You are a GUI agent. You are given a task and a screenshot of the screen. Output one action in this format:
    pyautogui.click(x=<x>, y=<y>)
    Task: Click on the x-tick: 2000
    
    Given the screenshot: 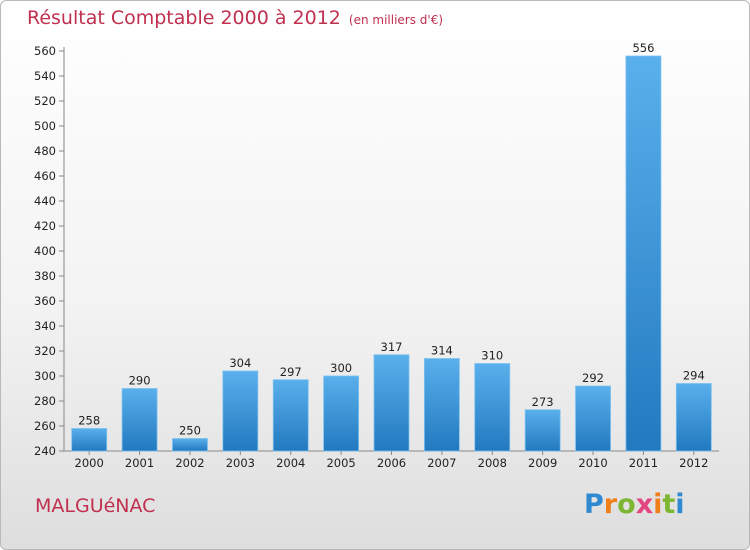 What is the action you would take?
    pyautogui.click(x=89, y=460)
    